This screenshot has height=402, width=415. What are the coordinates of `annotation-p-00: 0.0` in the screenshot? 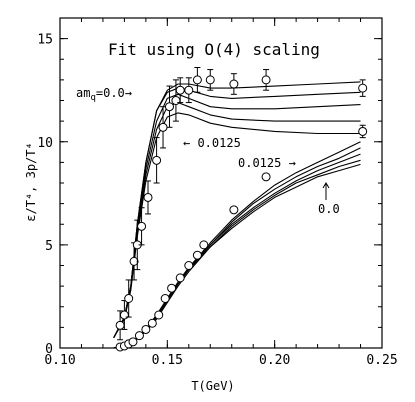 It's located at (329, 209).